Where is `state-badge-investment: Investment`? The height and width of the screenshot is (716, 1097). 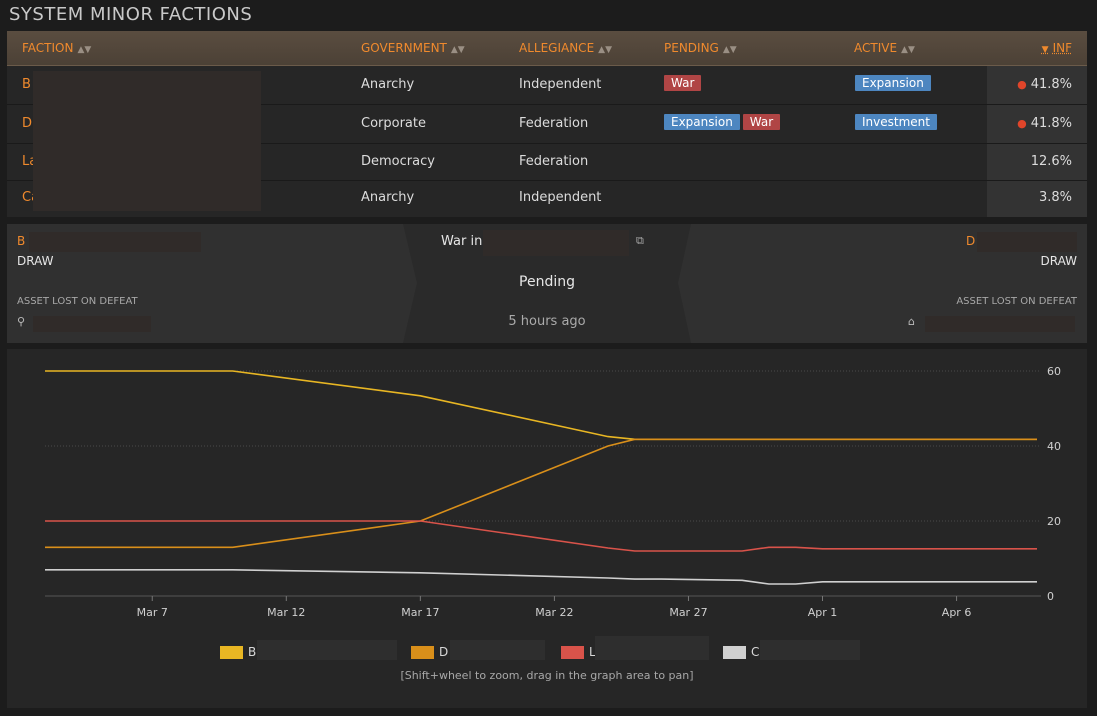
state-badge-investment: Investment is located at coordinates (896, 122).